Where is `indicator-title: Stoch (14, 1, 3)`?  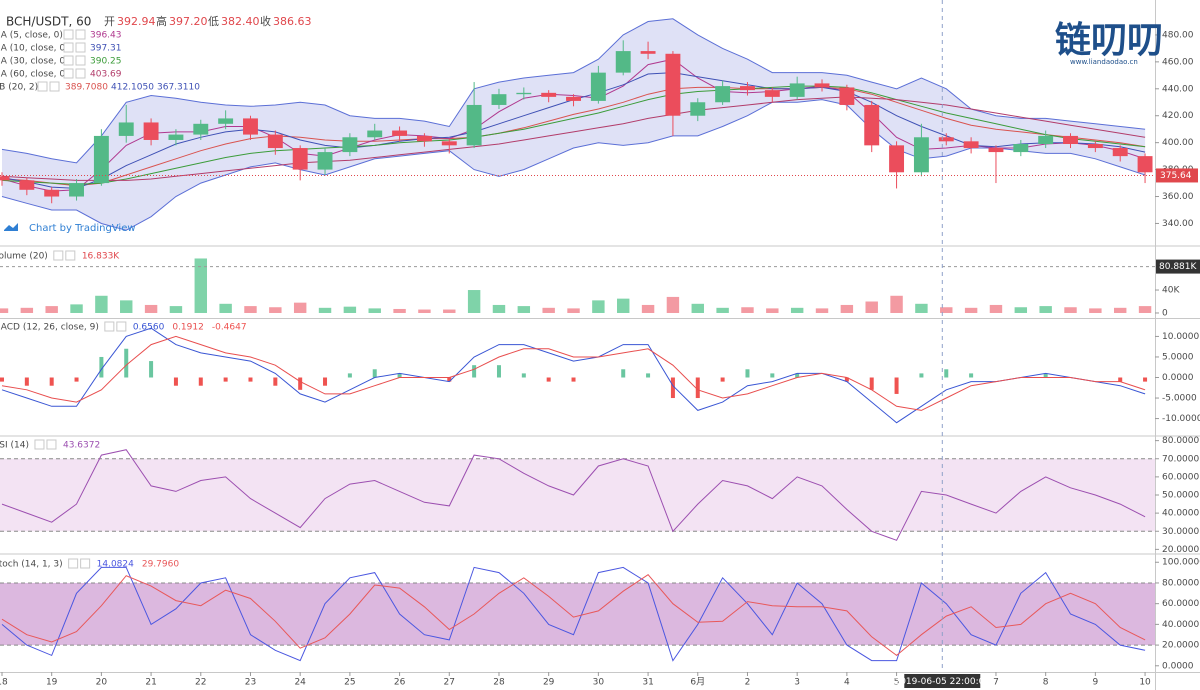
indicator-title: Stoch (14, 1, 3) is located at coordinates (31, 565).